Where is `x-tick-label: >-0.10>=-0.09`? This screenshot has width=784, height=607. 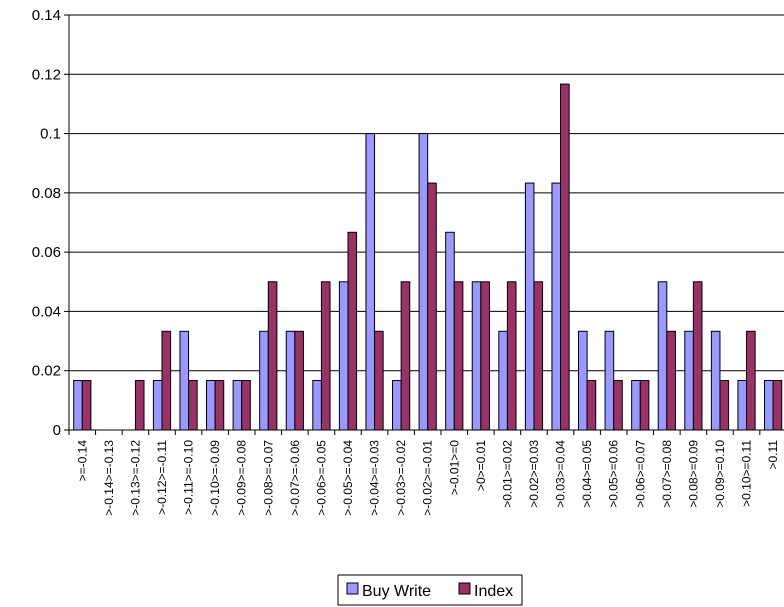 x-tick-label: >-0.10>=-0.09 is located at coordinates (215, 478).